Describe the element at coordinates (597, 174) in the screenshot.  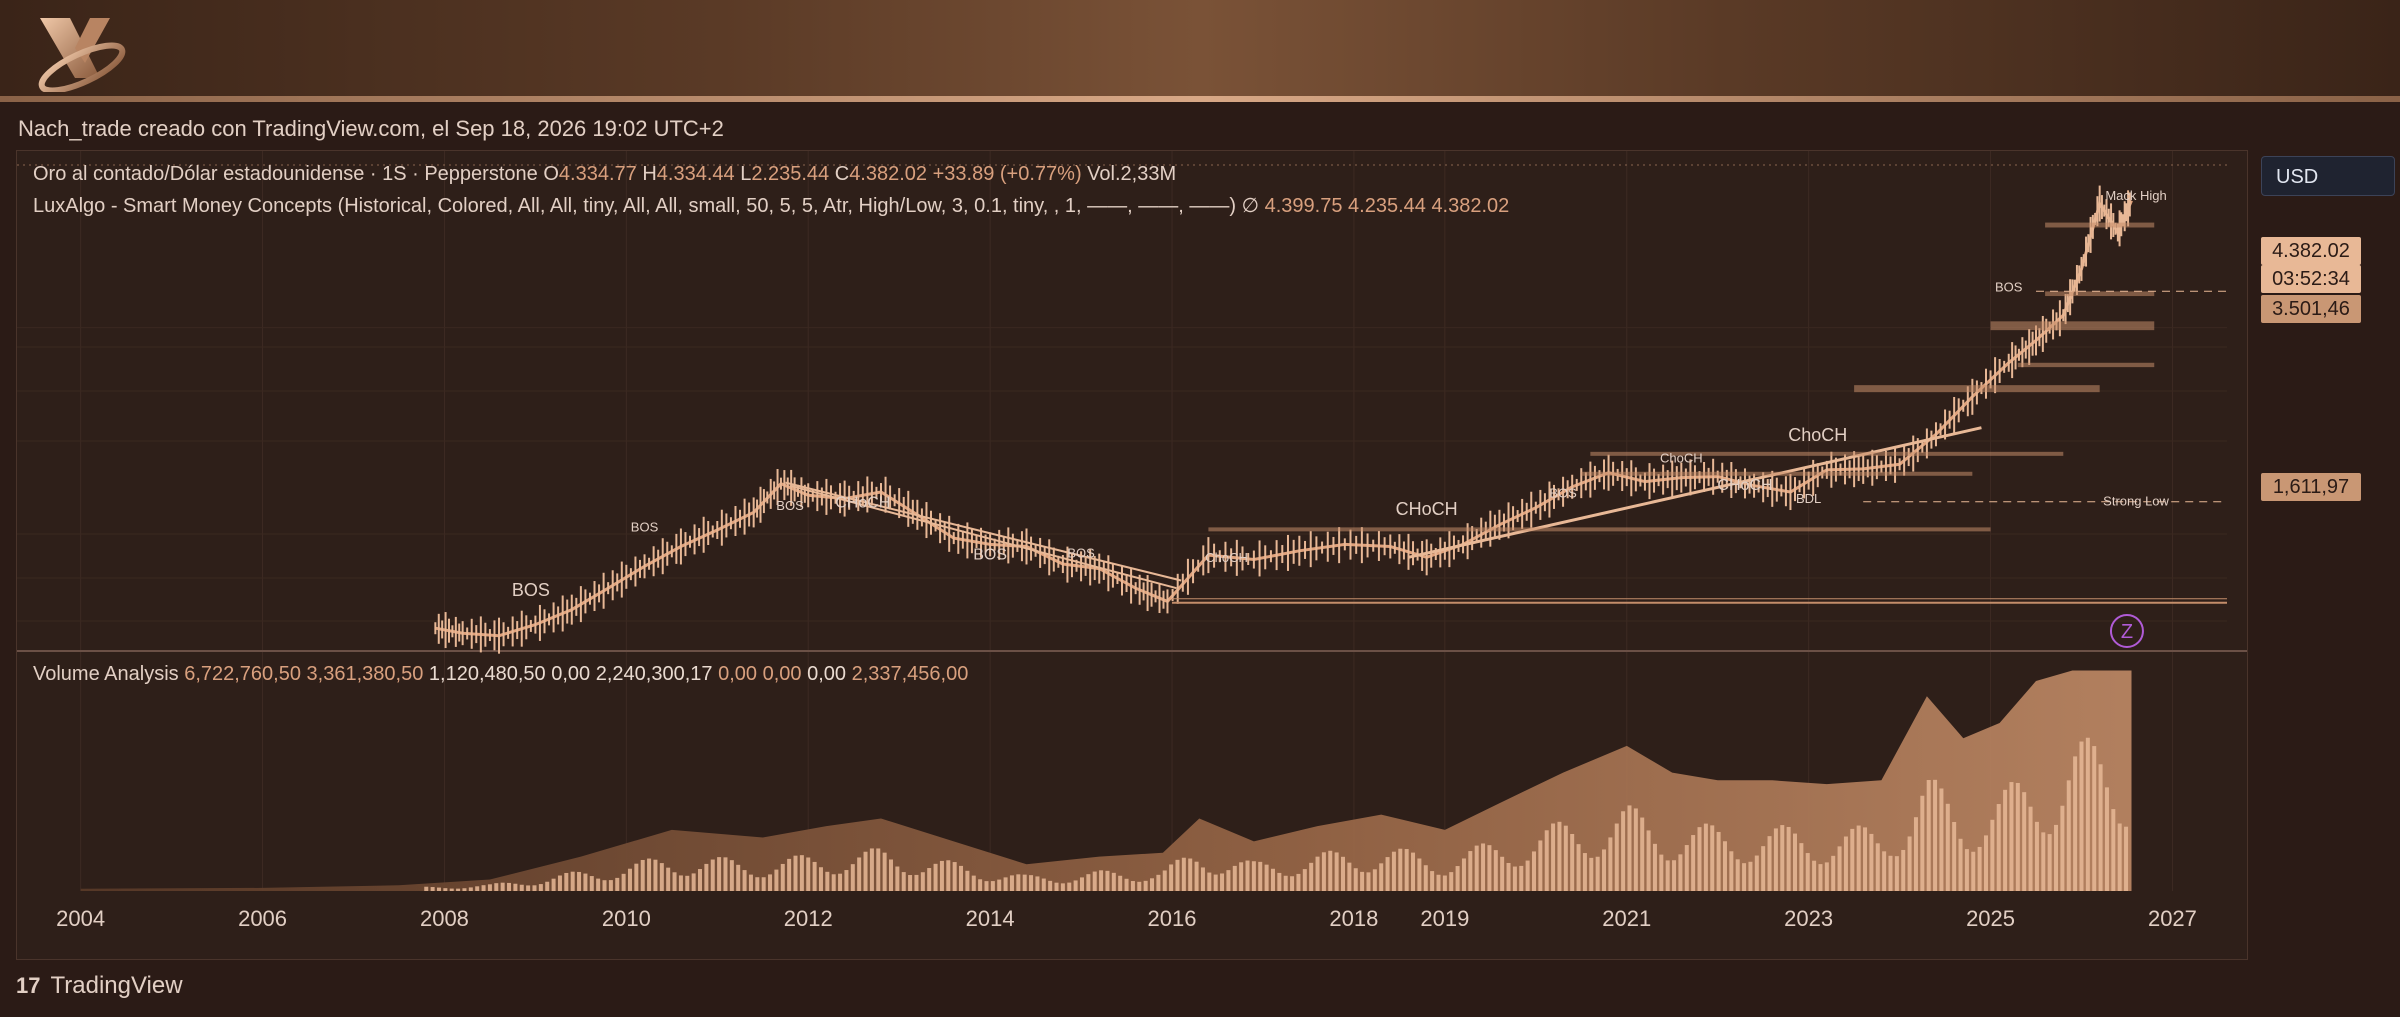
I see `o-value: 4.334.77` at that location.